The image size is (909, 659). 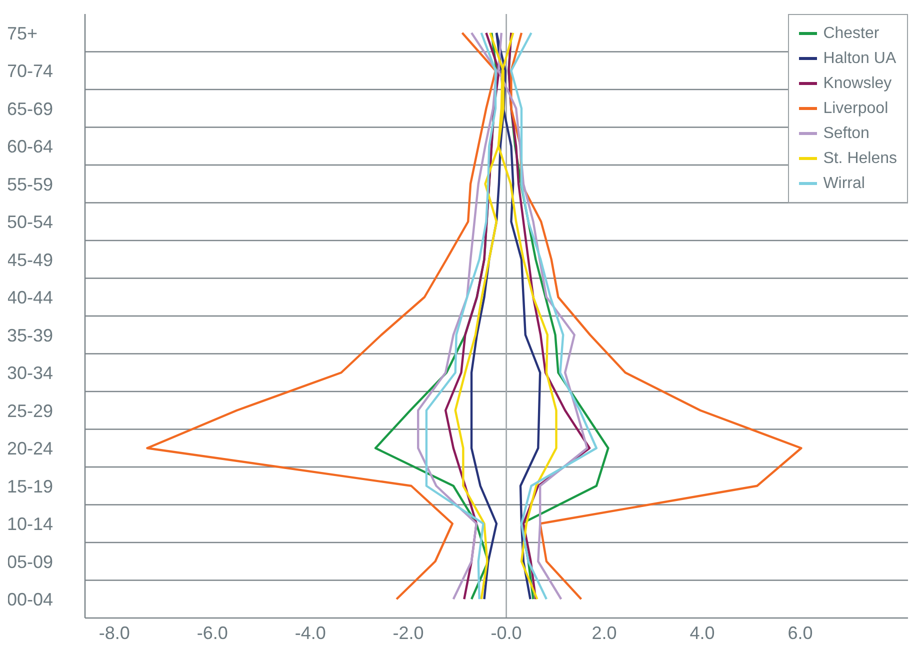 What do you see at coordinates (30, 71) in the screenshot?
I see `y-tick-label: 70-74` at bounding box center [30, 71].